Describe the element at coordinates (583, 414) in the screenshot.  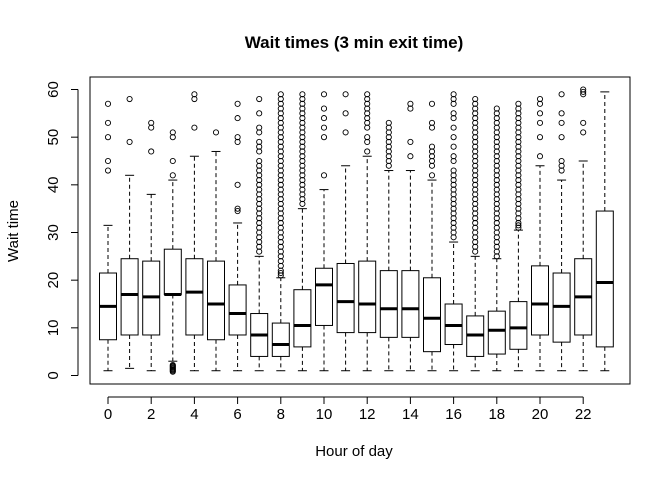
I see `x-tick-label: 22` at that location.